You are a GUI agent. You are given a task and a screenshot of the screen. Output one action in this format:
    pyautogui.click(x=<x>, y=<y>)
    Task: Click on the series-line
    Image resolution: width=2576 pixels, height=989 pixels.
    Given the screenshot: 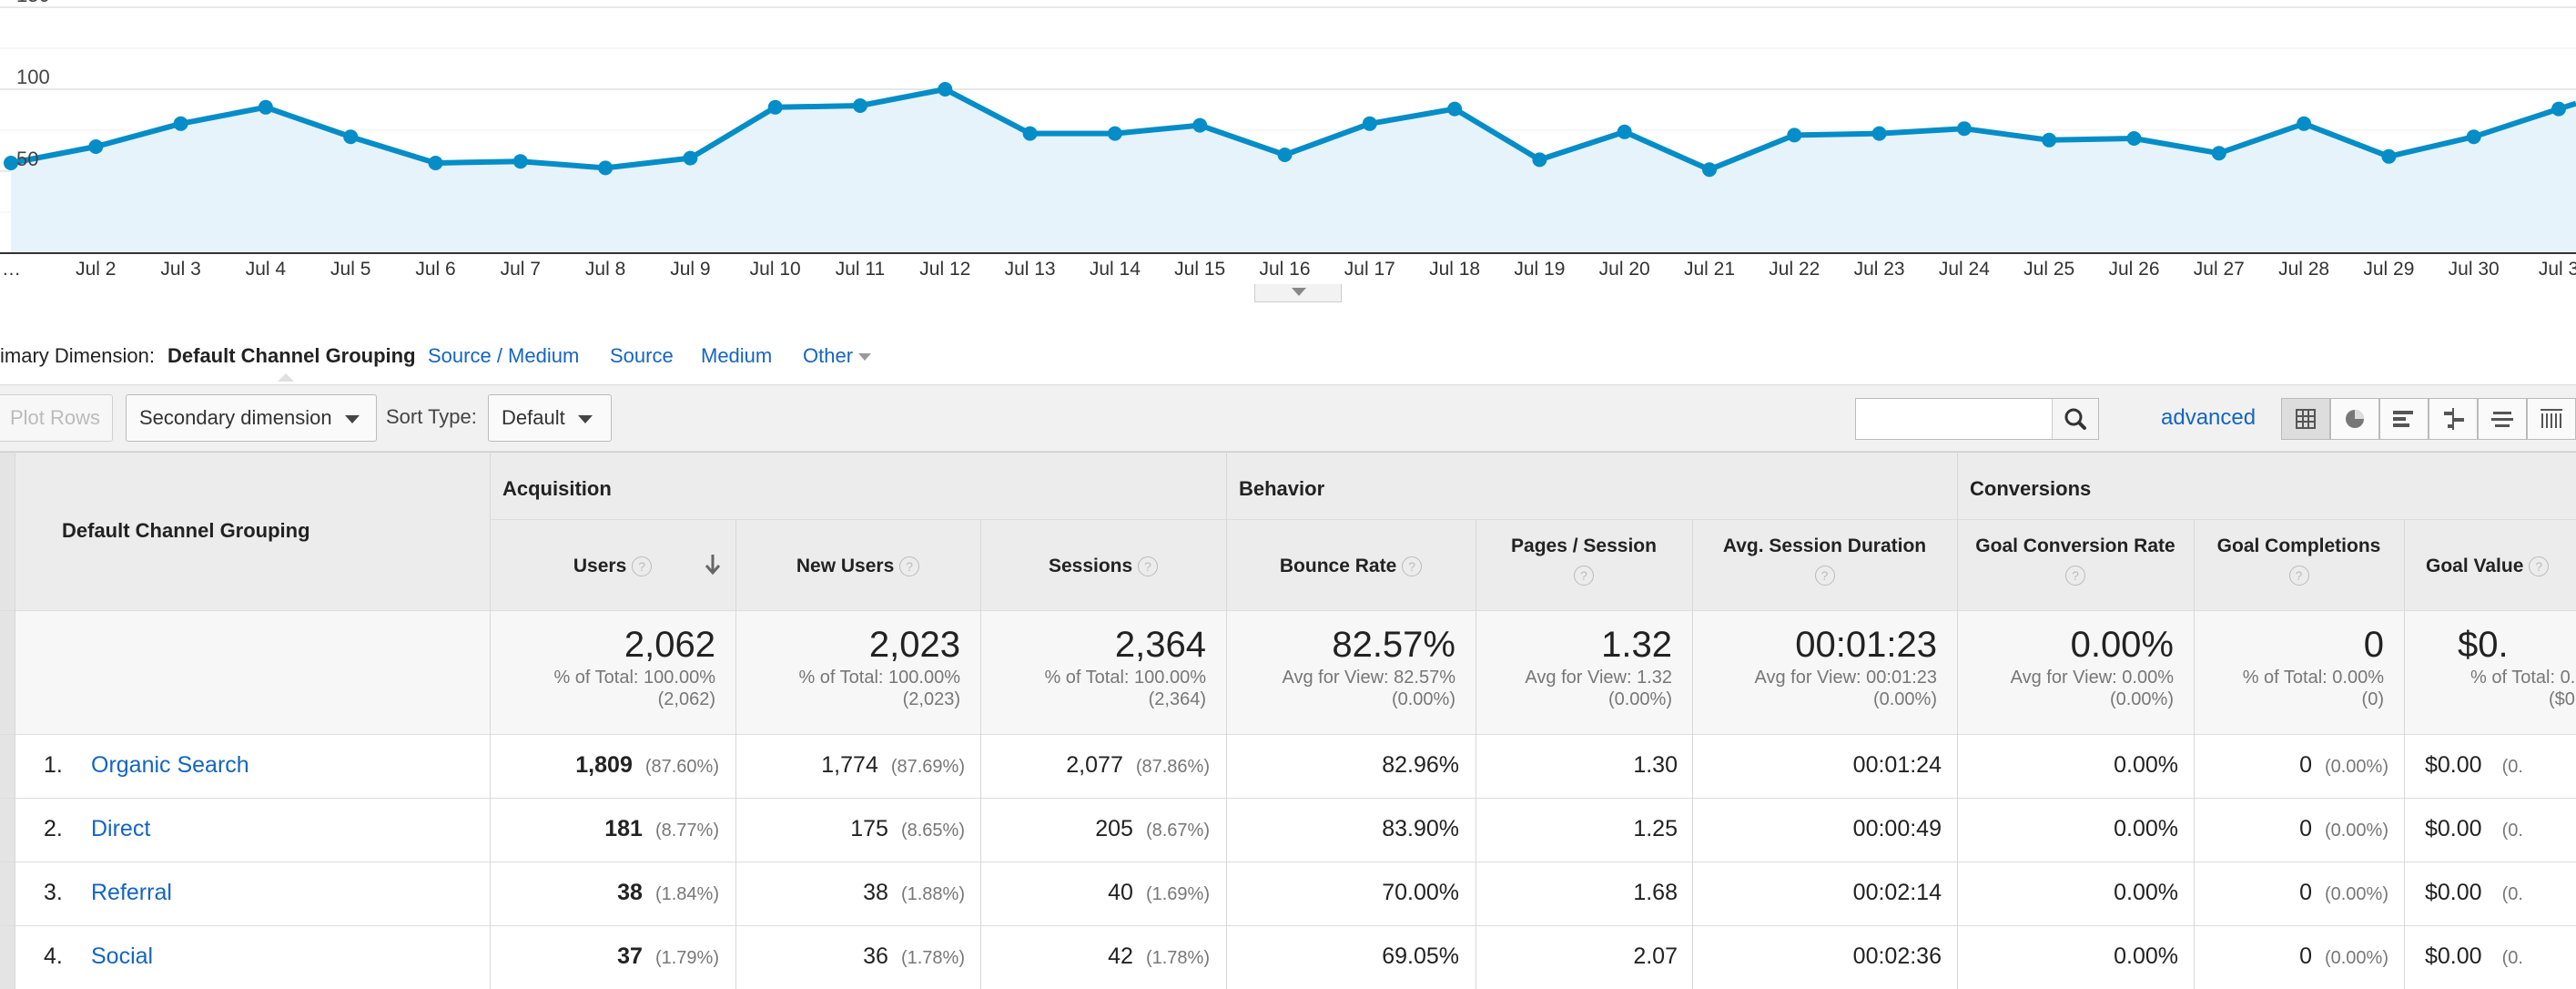 What is the action you would take?
    pyautogui.click(x=1293, y=130)
    